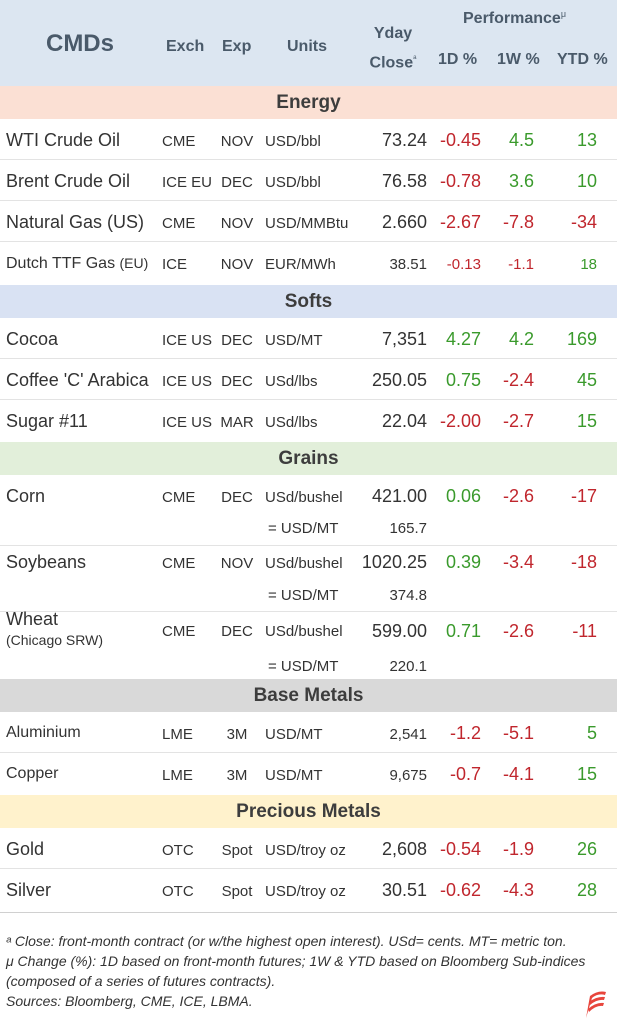 The image size is (617, 1032). I want to click on commodity-name: Copper, so click(32, 773).